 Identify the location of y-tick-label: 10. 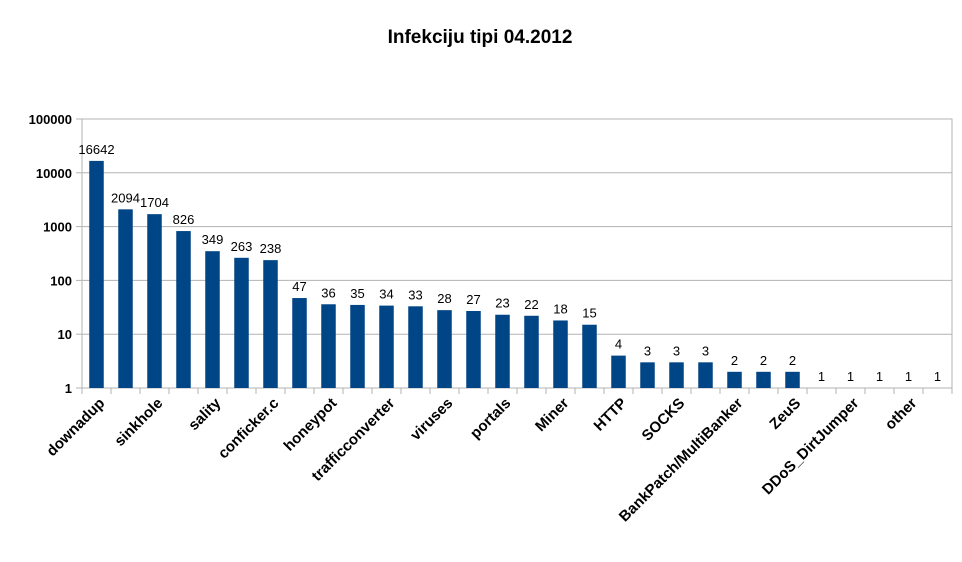
(65, 334).